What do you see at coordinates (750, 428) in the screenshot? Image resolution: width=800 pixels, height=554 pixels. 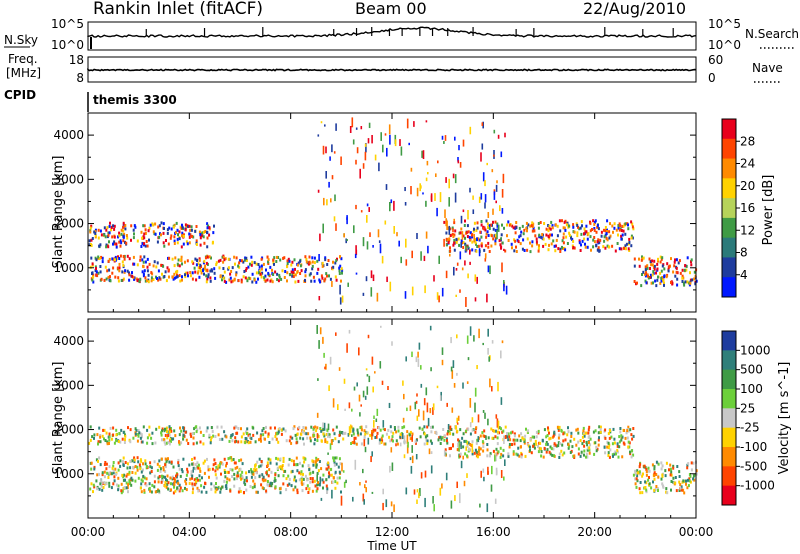 I see `colorbar-tick-label: -25` at bounding box center [750, 428].